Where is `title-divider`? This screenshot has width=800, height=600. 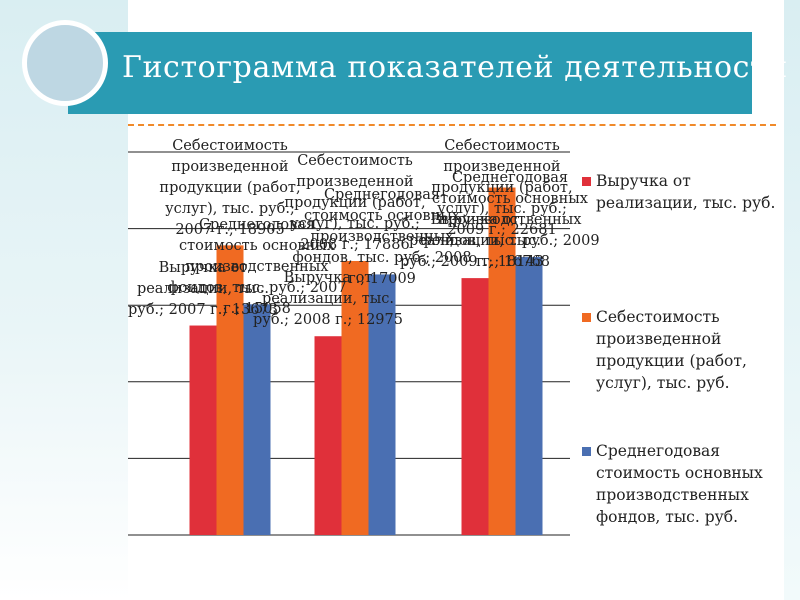
title-divider is located at coordinates (452, 125).